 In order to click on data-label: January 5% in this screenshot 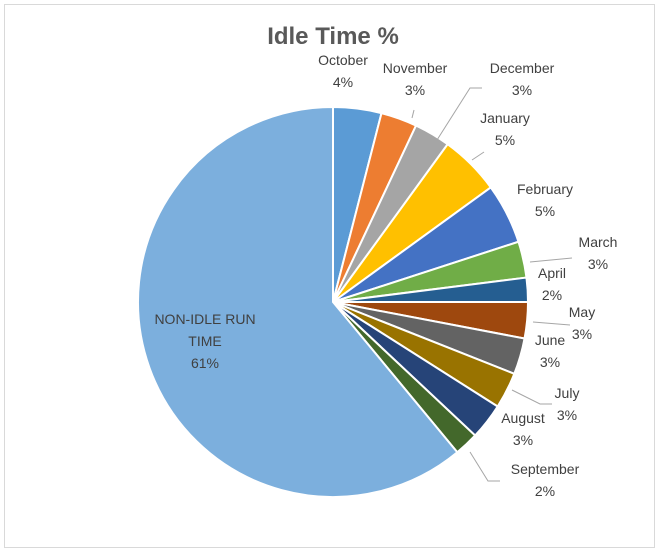, I will do `click(505, 129)`.